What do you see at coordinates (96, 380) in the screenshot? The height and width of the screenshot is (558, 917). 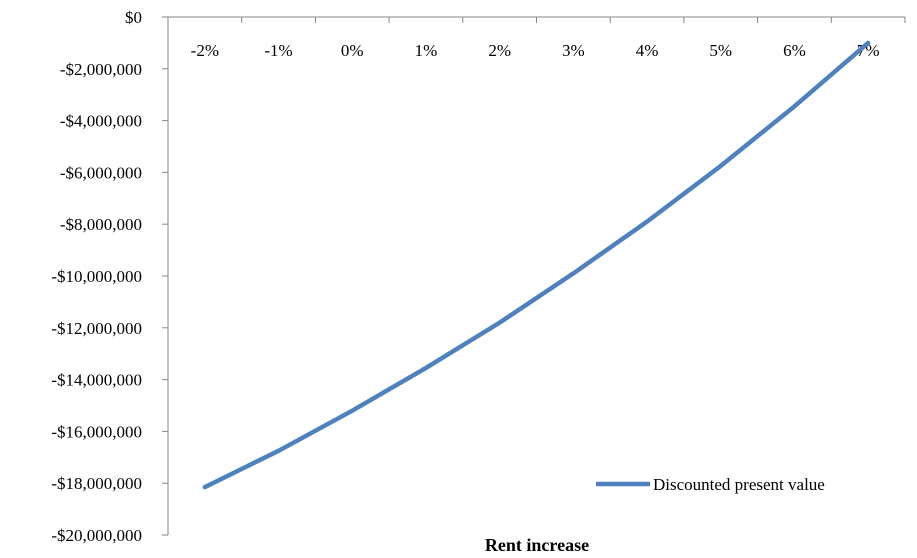 I see `y-tick-label: -$14,000,000` at bounding box center [96, 380].